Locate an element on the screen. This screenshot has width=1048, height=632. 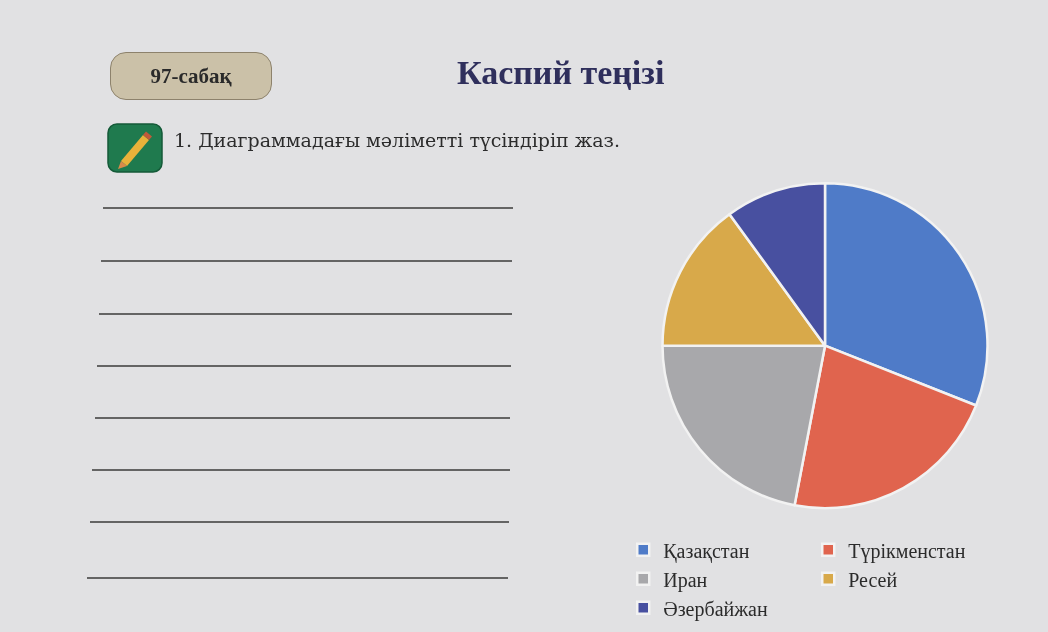
legend-label: Иран is located at coordinates (685, 580).